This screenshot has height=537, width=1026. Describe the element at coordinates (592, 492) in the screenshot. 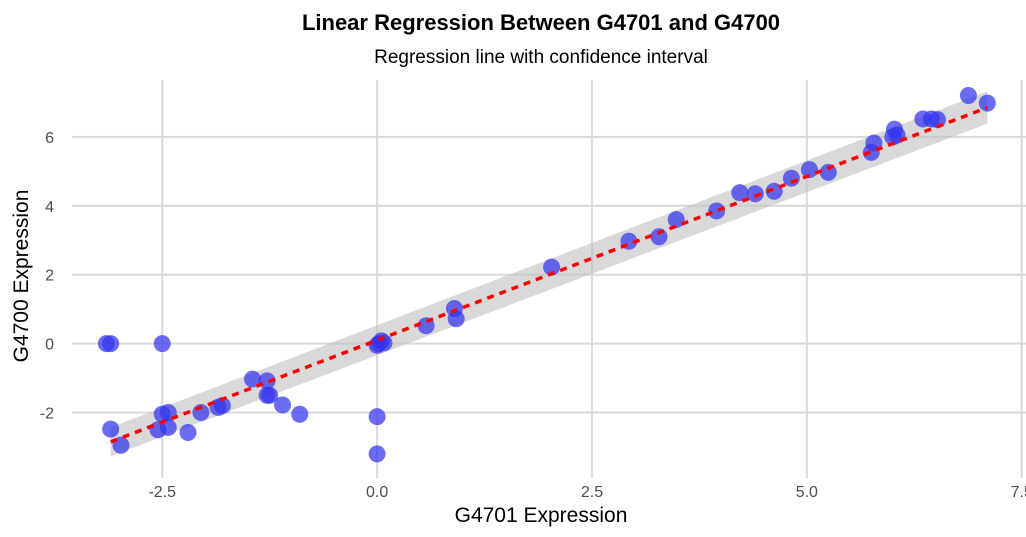

I see `x-tick-label: 2.5` at that location.